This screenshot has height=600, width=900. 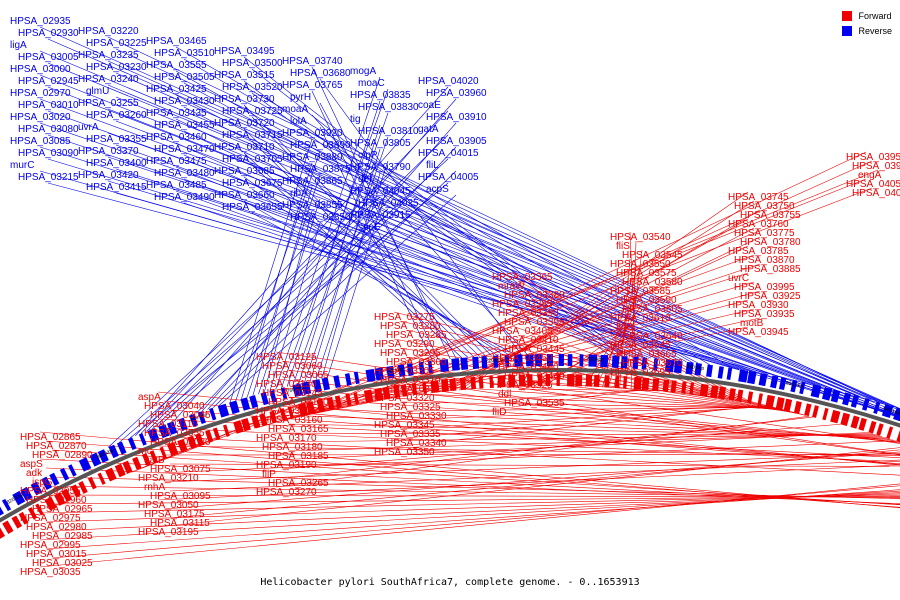 I want to click on reverse-gene-label: HPSA_03675, so click(x=252, y=183).